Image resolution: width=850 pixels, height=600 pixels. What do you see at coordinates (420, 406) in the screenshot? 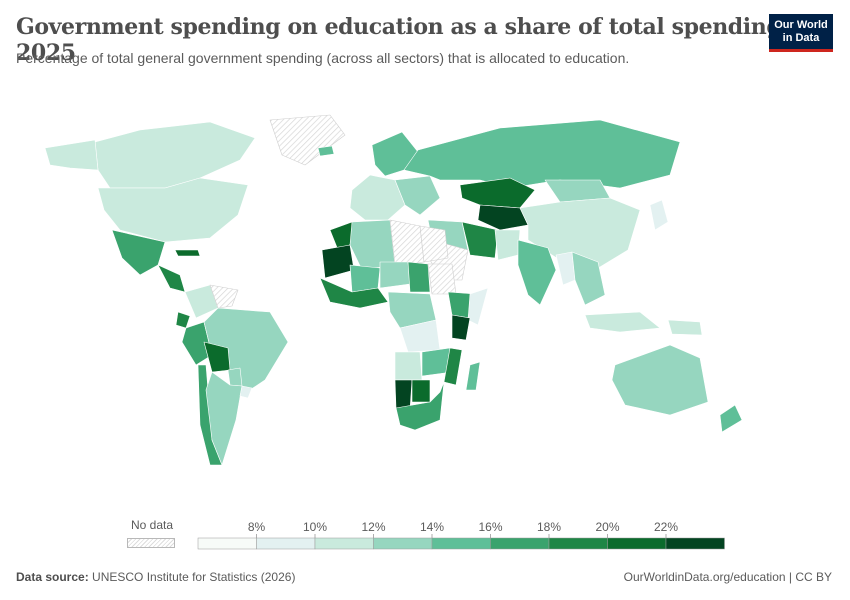
I see `country-south-africa` at bounding box center [420, 406].